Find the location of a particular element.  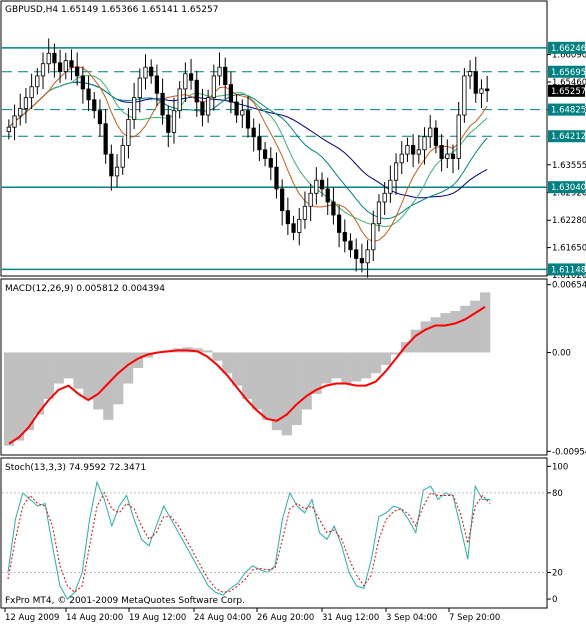

stoch-tick-label: 100 is located at coordinates (560, 467).